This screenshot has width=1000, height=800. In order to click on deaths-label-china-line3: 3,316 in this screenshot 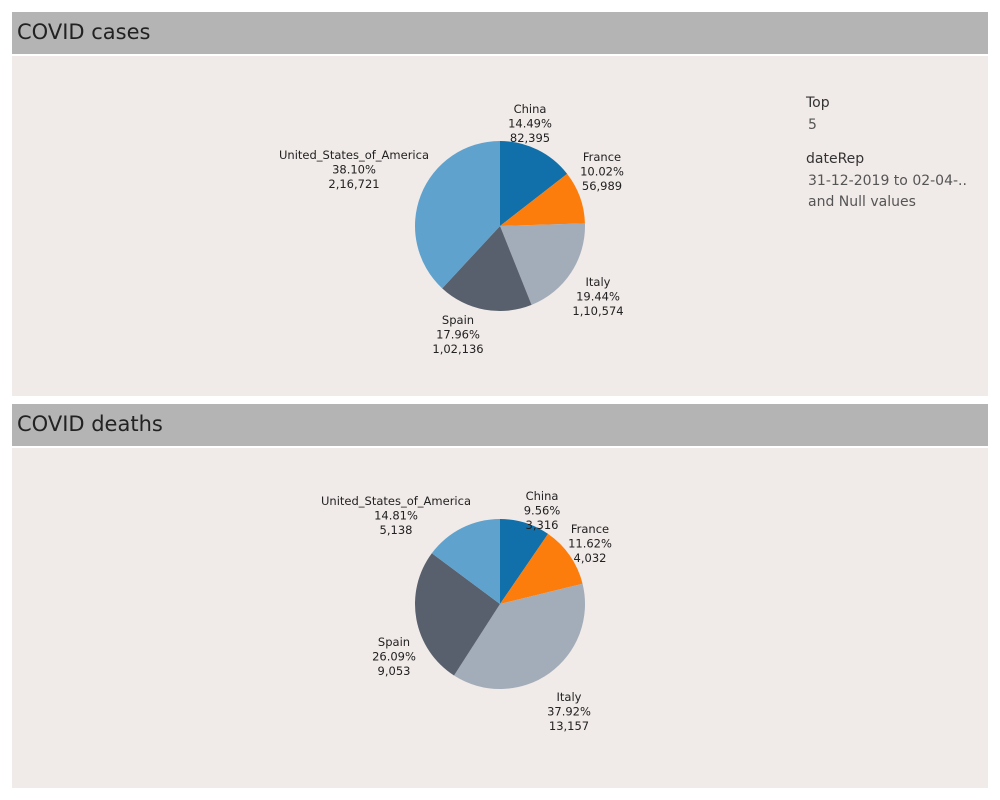, I will do `click(542, 525)`.